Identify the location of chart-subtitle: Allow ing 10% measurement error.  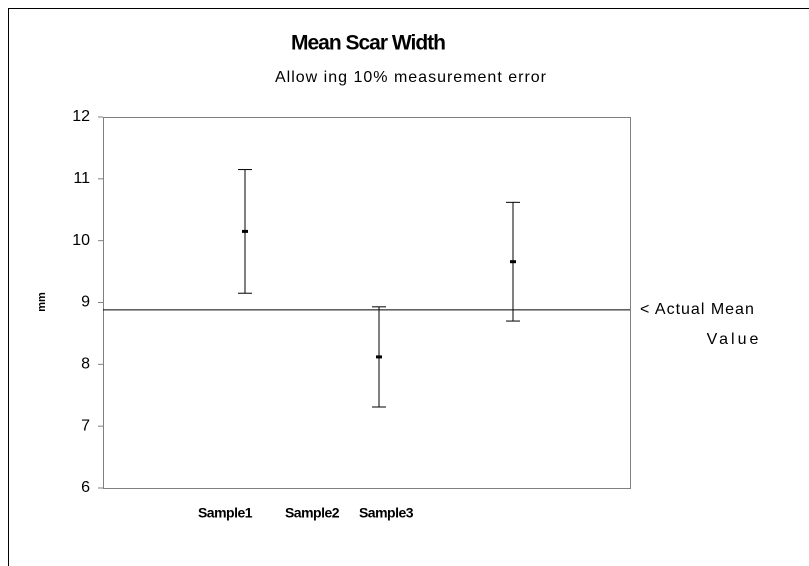
(411, 77).